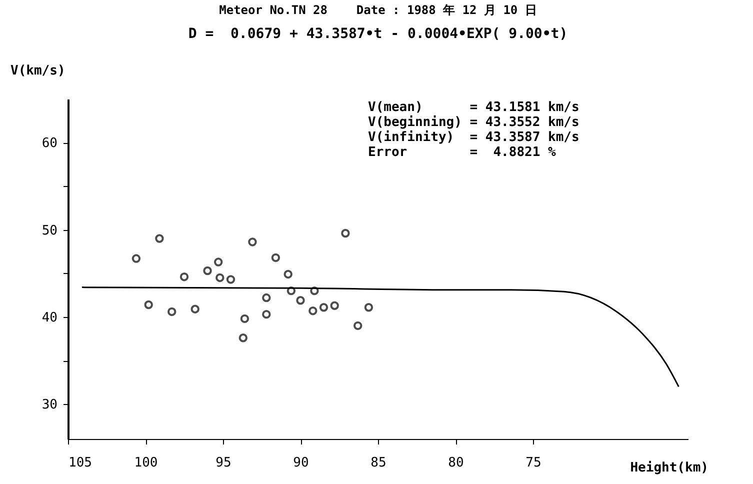  I want to click on x-tick-label: 75, so click(534, 463).